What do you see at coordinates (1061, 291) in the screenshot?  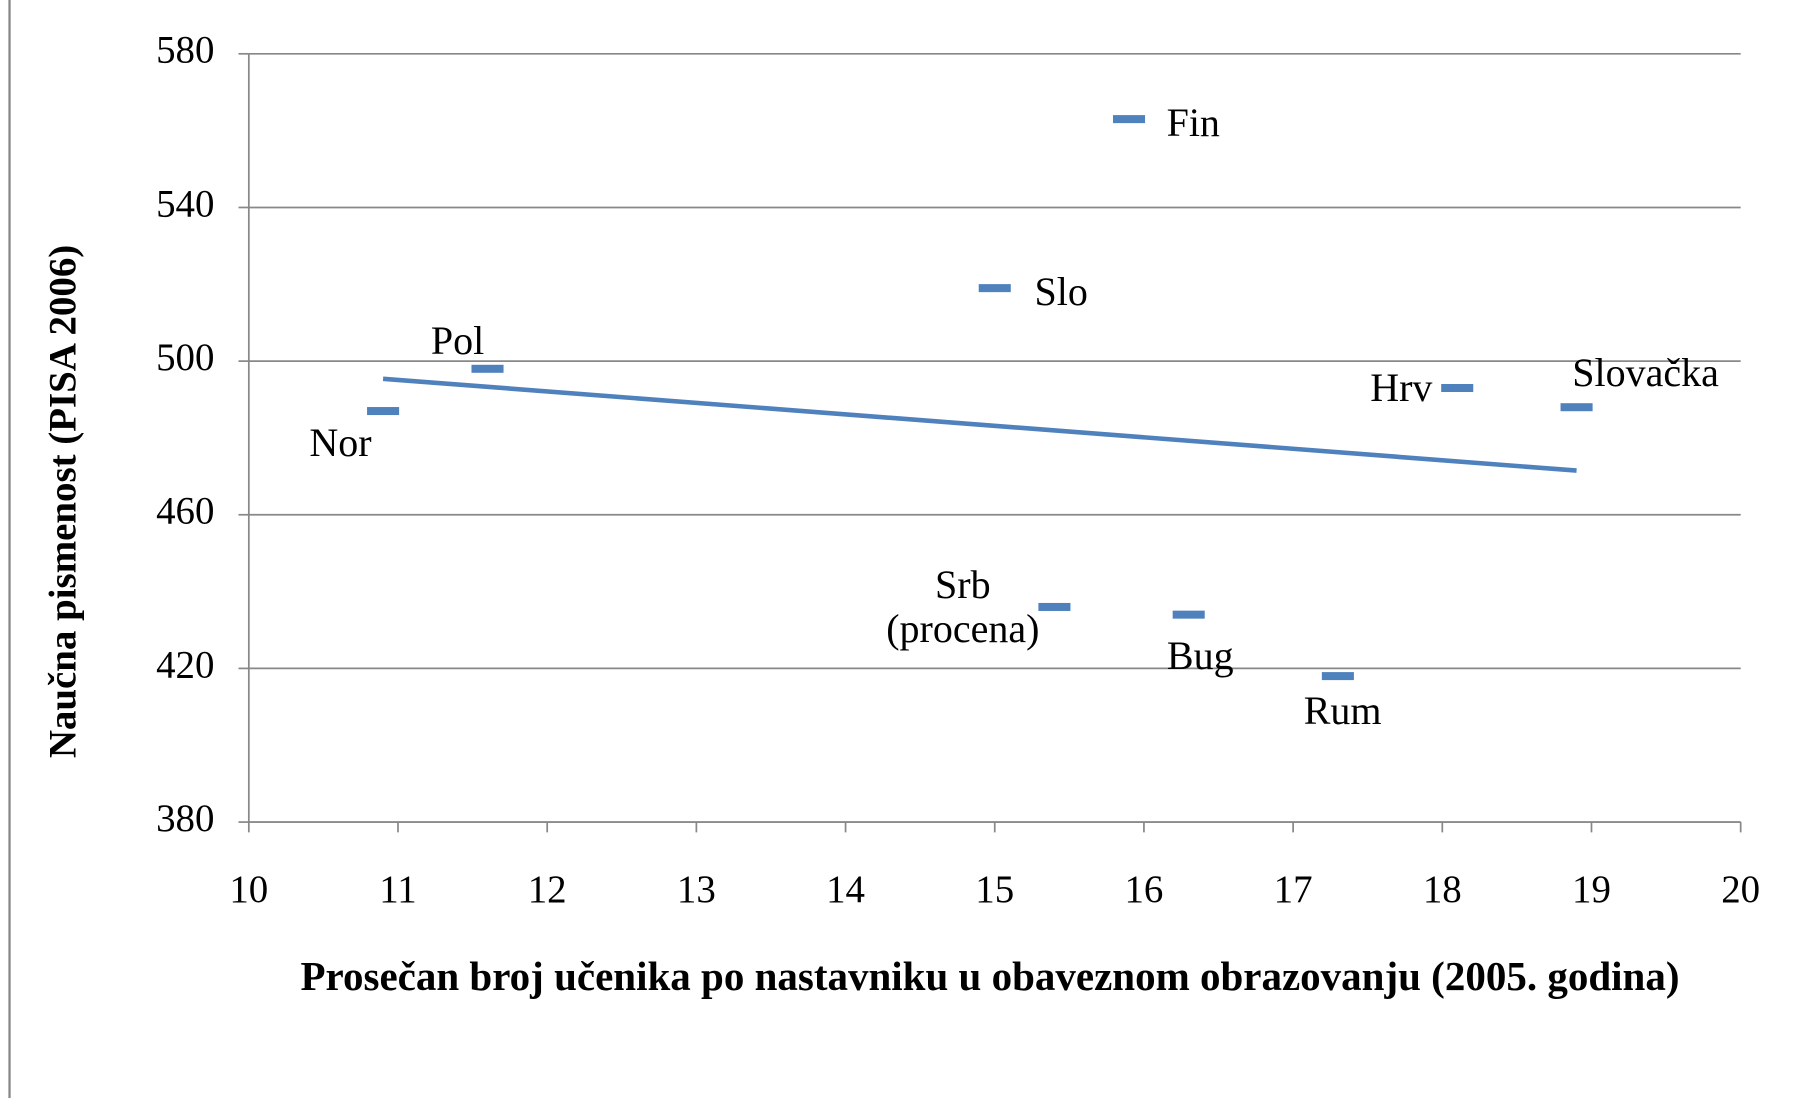 I see `point-label: Slo` at bounding box center [1061, 291].